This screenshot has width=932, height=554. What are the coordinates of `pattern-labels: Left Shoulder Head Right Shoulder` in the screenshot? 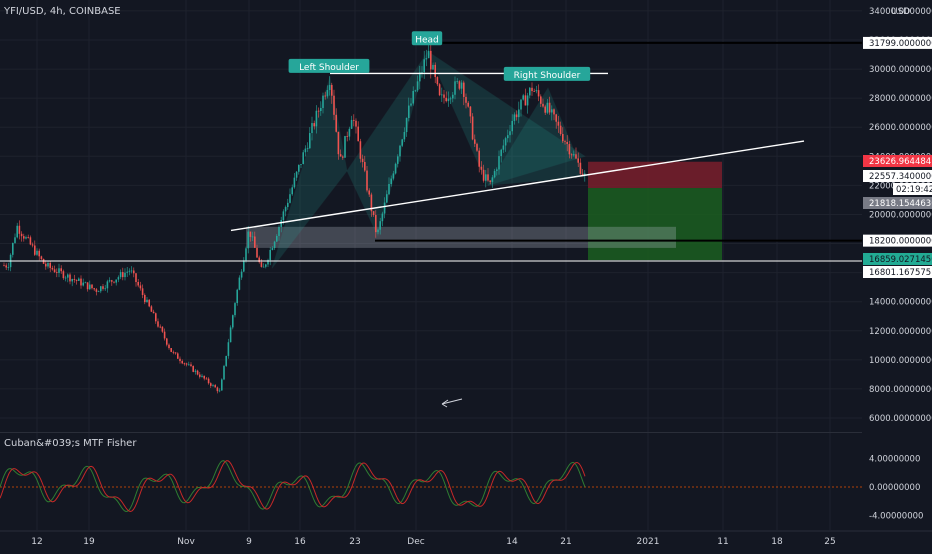 It's located at (439, 56).